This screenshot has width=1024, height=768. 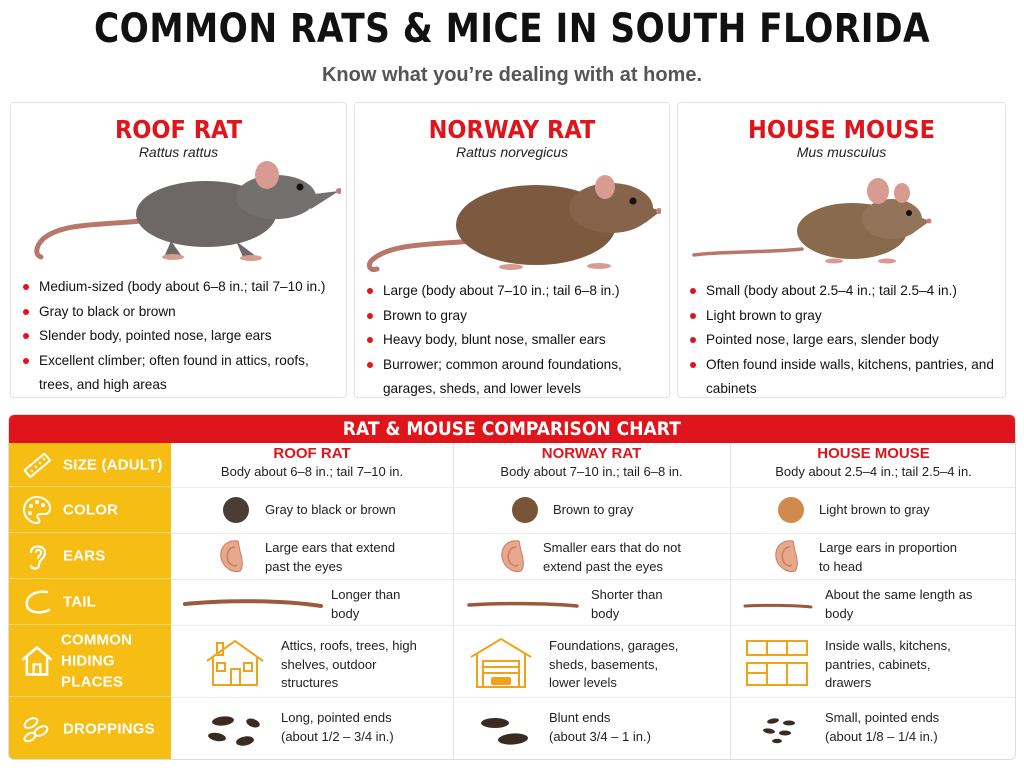 I want to click on row-label-text: DROPPINGS, so click(x=109, y=729).